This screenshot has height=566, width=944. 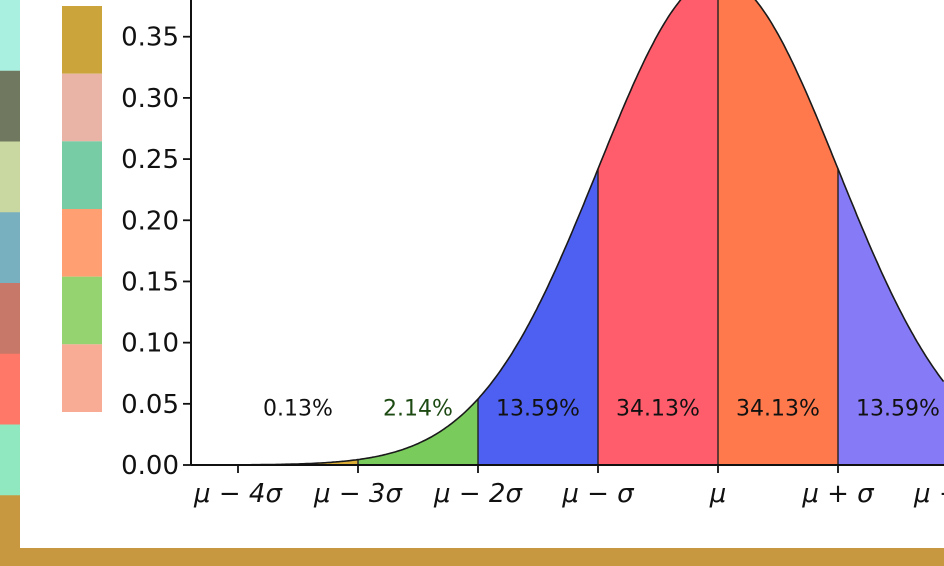 I want to click on y-tick-label: 0.00, so click(x=150, y=466).